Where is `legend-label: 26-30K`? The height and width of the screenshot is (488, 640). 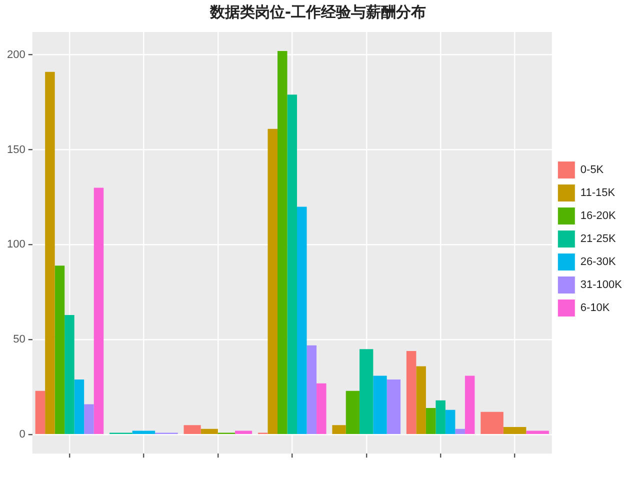
legend-label: 26-30K is located at coordinates (598, 262).